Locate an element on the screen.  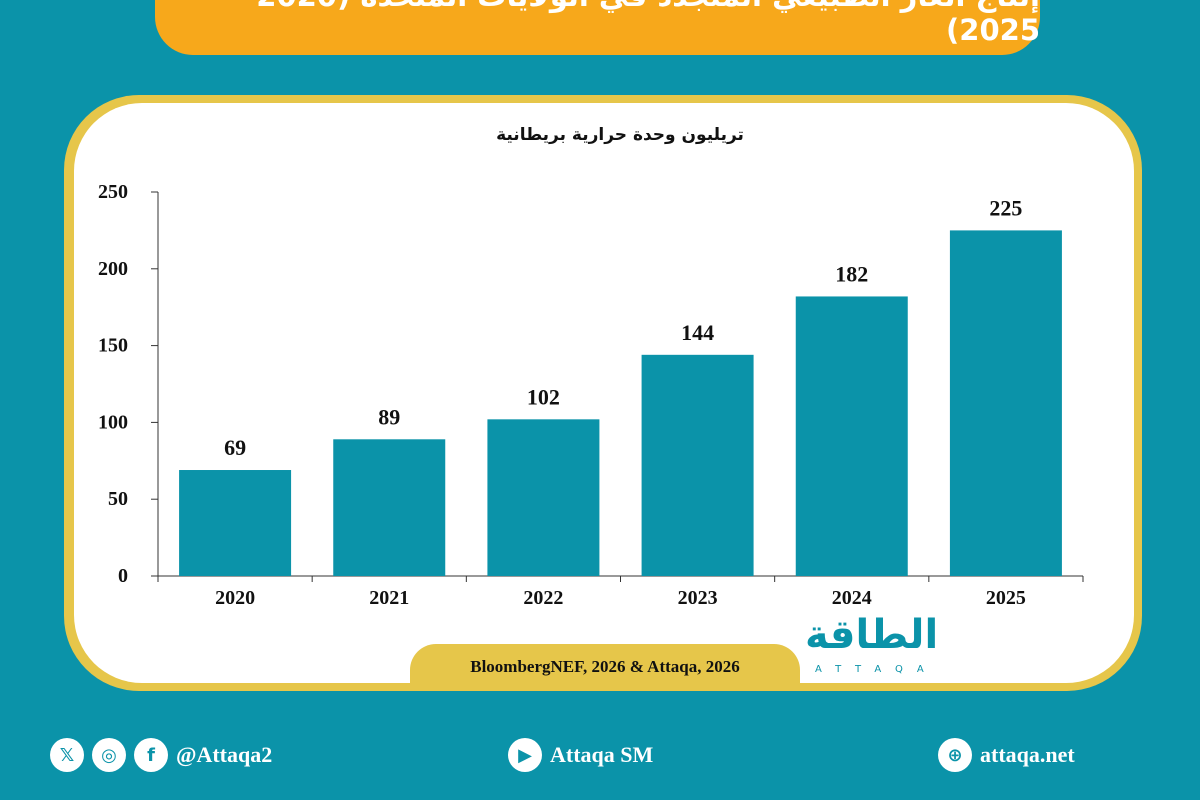
social-links: 𝕏 ◎ f @Attaqa2 is located at coordinates (161, 755).